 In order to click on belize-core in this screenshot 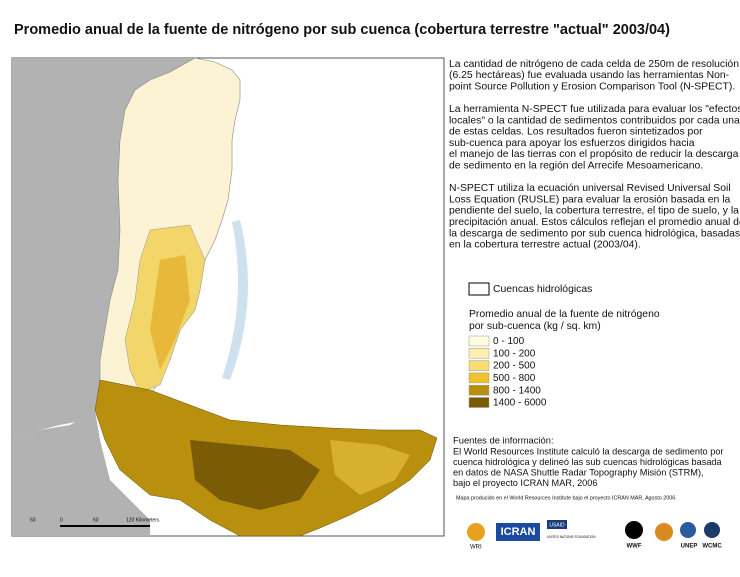, I will do `click(170, 312)`.